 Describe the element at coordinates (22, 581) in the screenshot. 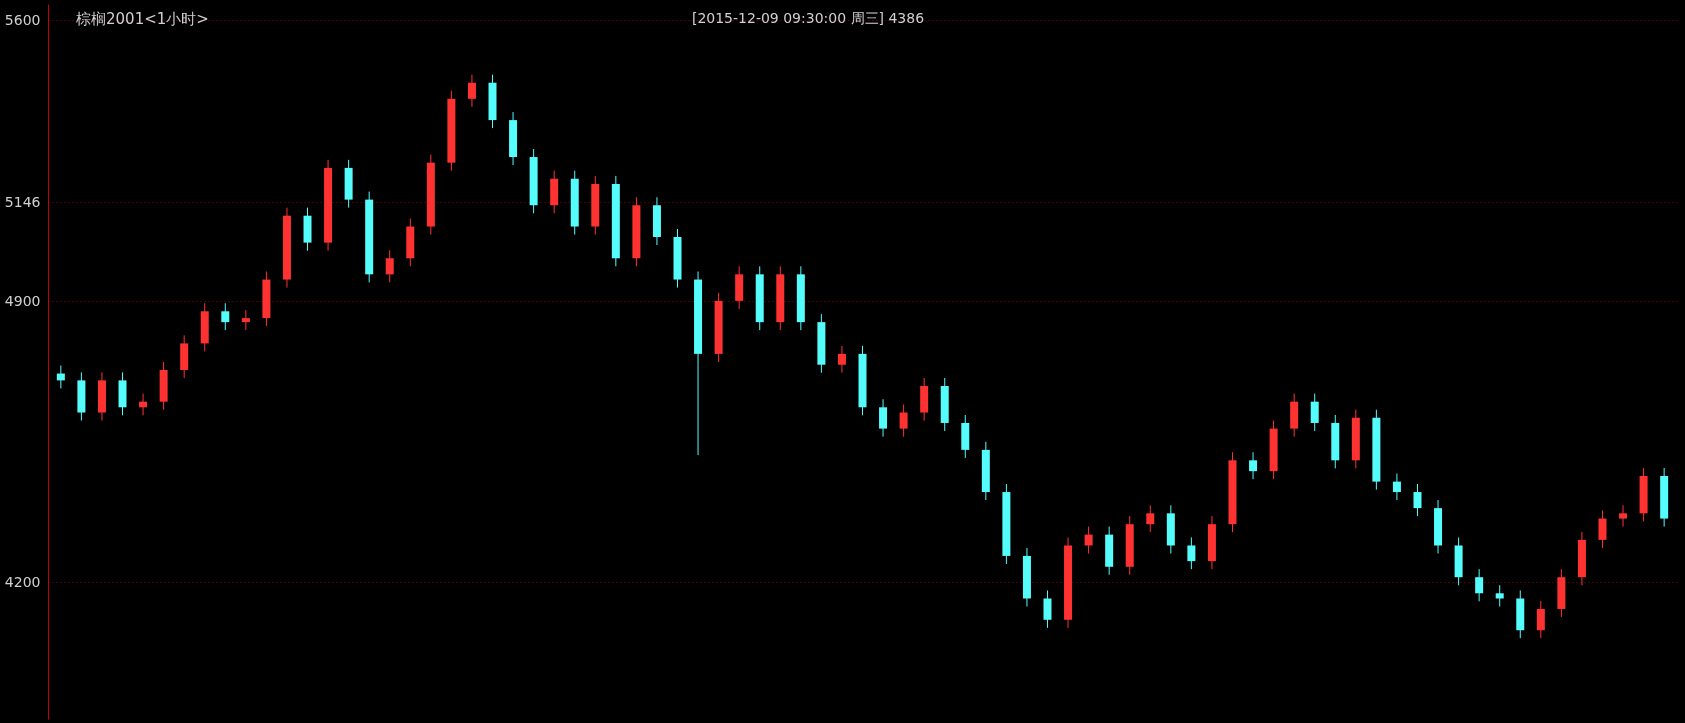

I see `y-tick-label: 4200` at that location.